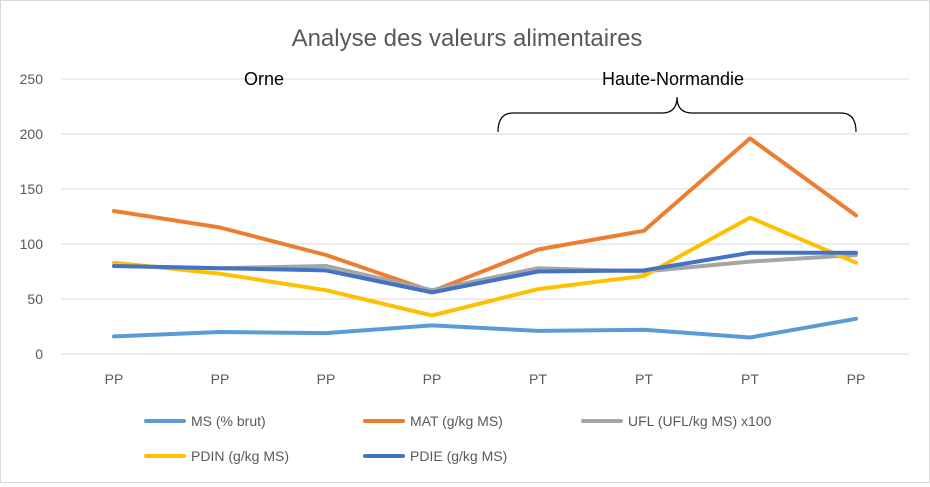 The width and height of the screenshot is (930, 487). I want to click on y-tick-label: 250, so click(32, 79).